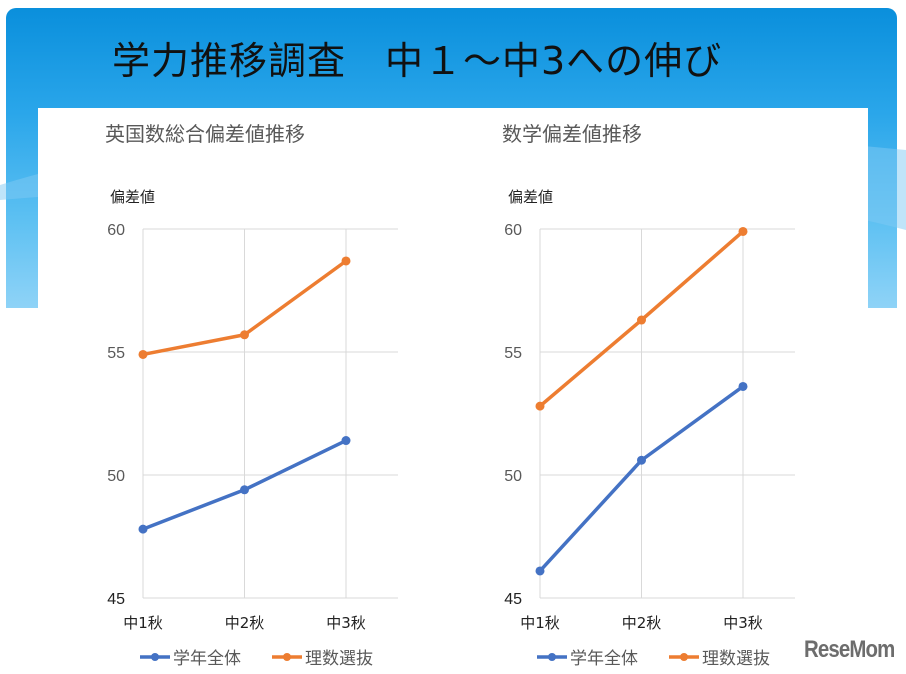  Describe the element at coordinates (417, 61) in the screenshot. I see `slide-title: 学力推移調査 中１～中3への伸び` at that location.